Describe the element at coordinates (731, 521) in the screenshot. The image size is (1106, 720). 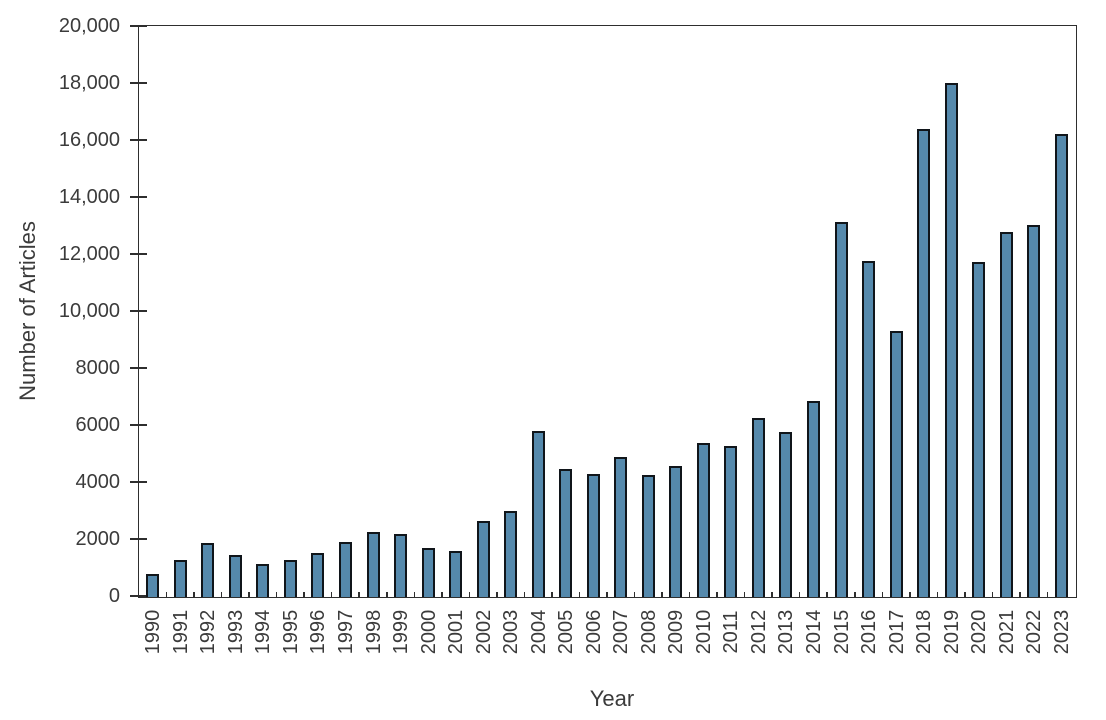
I see `bar-2011` at that location.